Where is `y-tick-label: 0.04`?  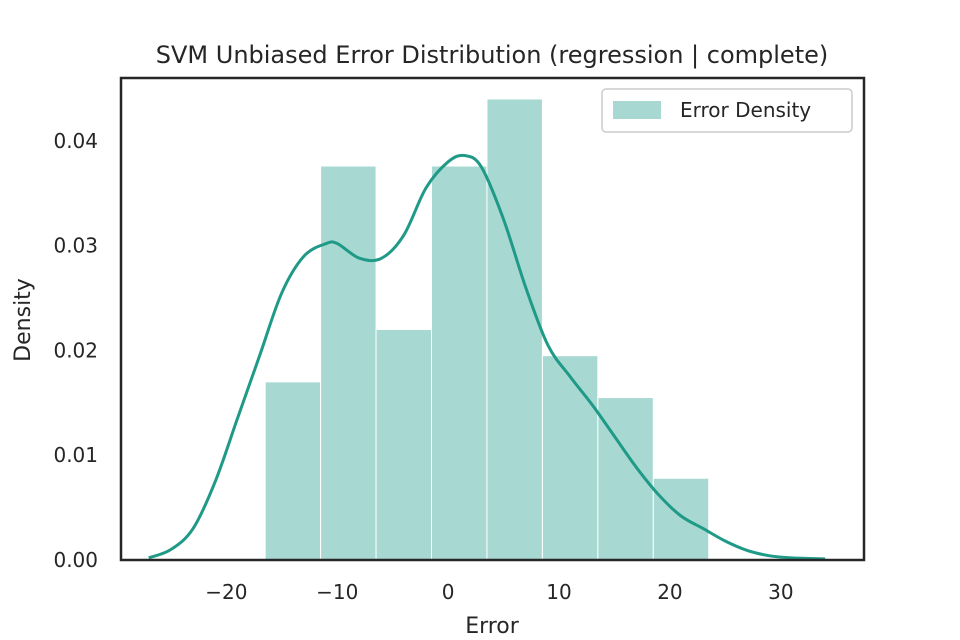
y-tick-label: 0.04 is located at coordinates (75, 141).